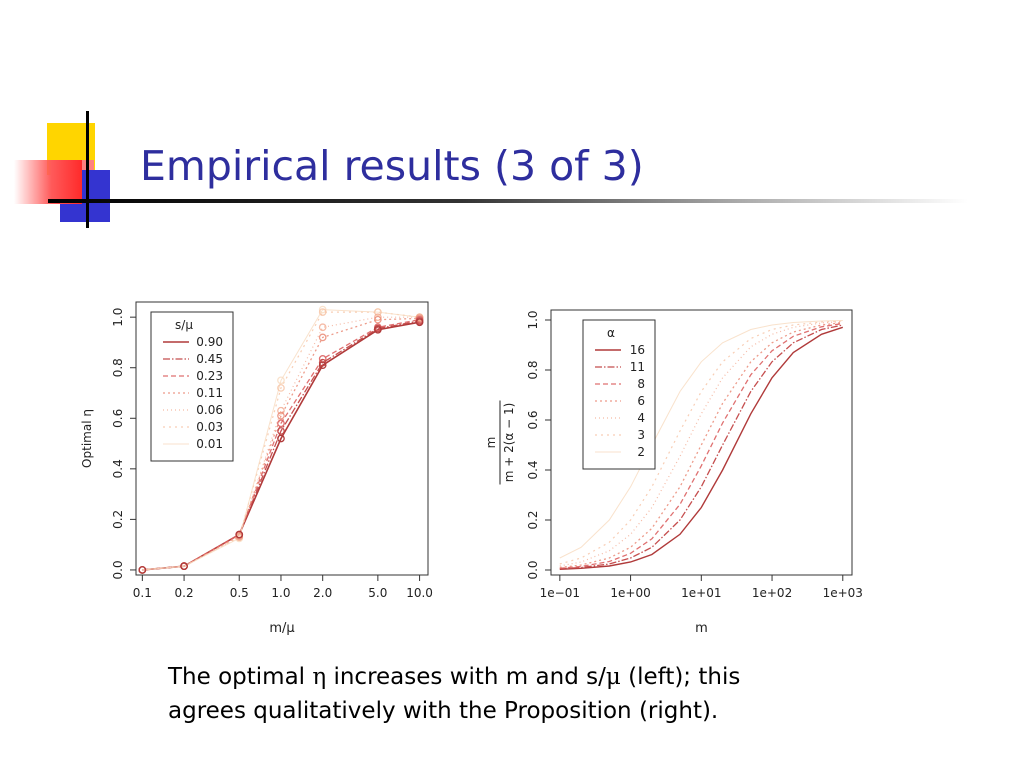 The height and width of the screenshot is (768, 1024). Describe the element at coordinates (772, 593) in the screenshot. I see `x-tick-label: 1e+02` at that location.